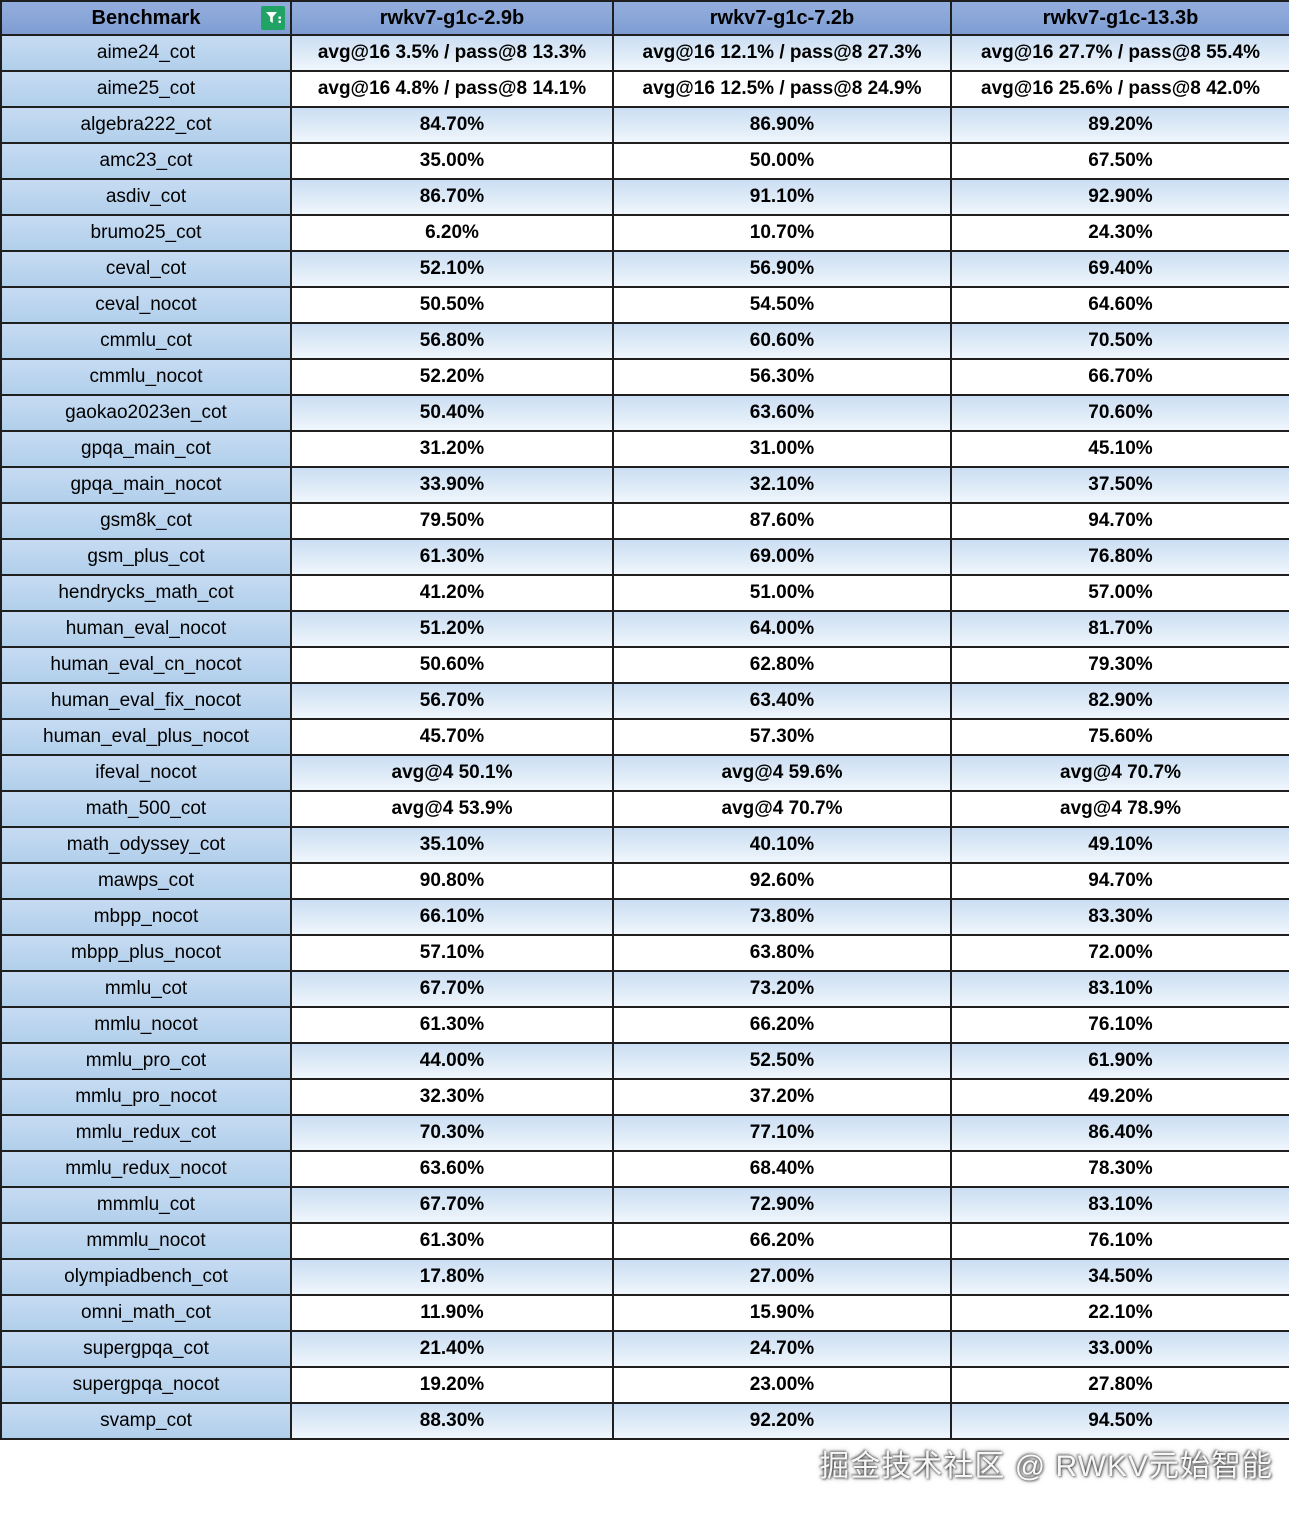  I want to click on value-cell: avg@4 59.6%, so click(782, 773).